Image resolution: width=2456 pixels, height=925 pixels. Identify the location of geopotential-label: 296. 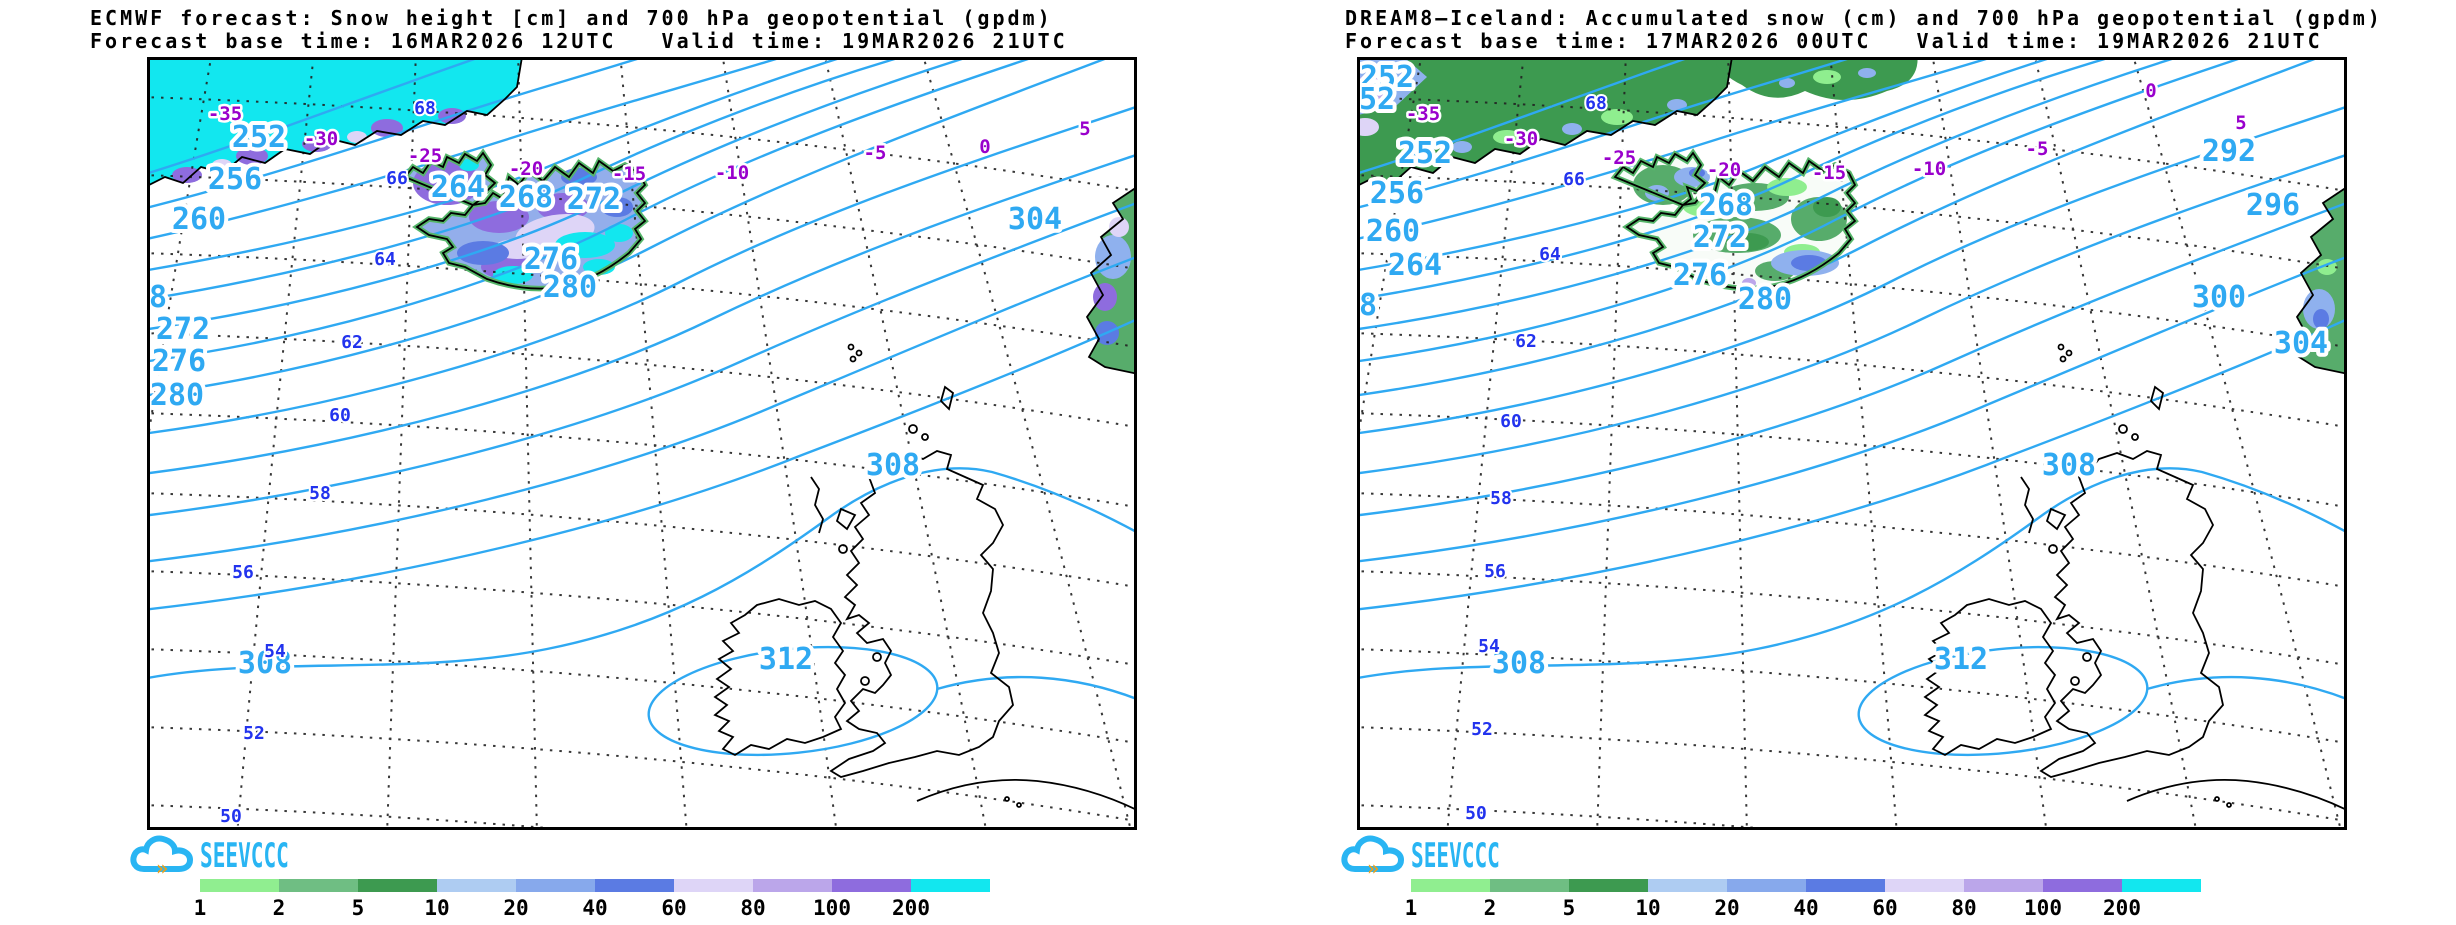
(2273, 205).